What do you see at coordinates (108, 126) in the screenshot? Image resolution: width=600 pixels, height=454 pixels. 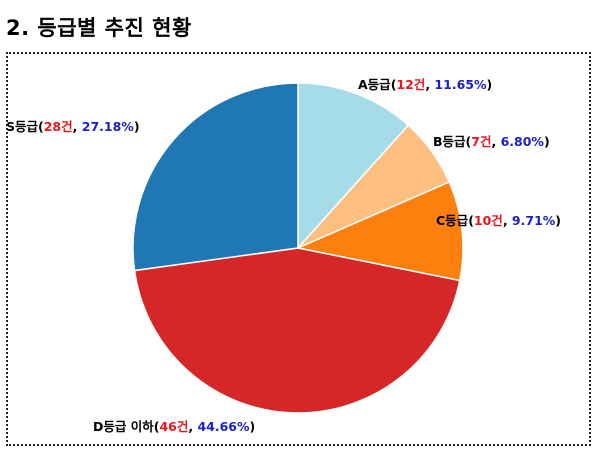 I see `slice-percent: 27.18%` at bounding box center [108, 126].